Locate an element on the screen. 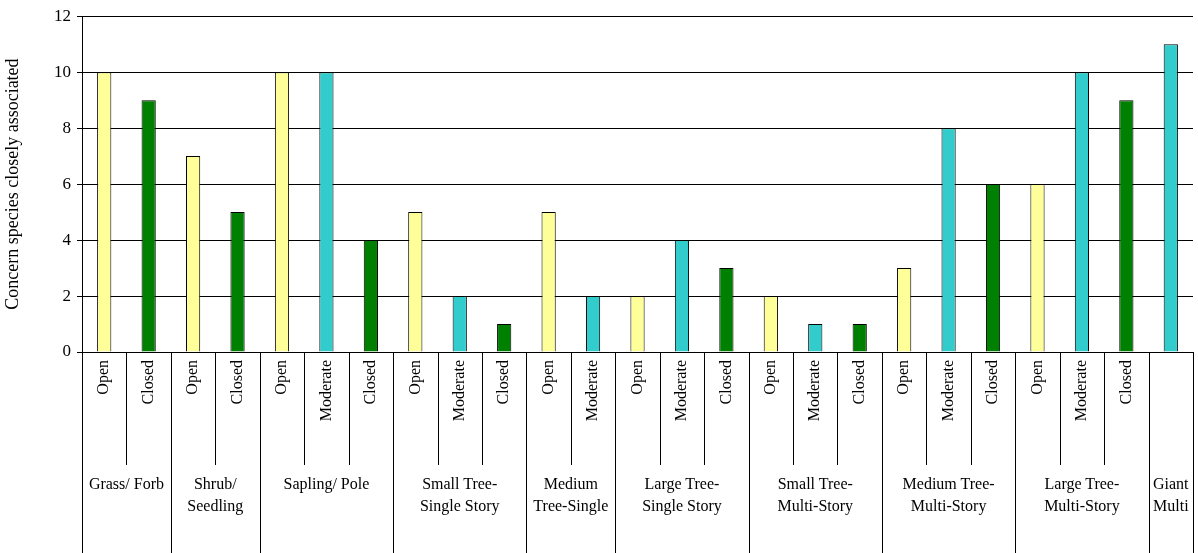  text: Medium Tree-Single is located at coordinates (571, 495).